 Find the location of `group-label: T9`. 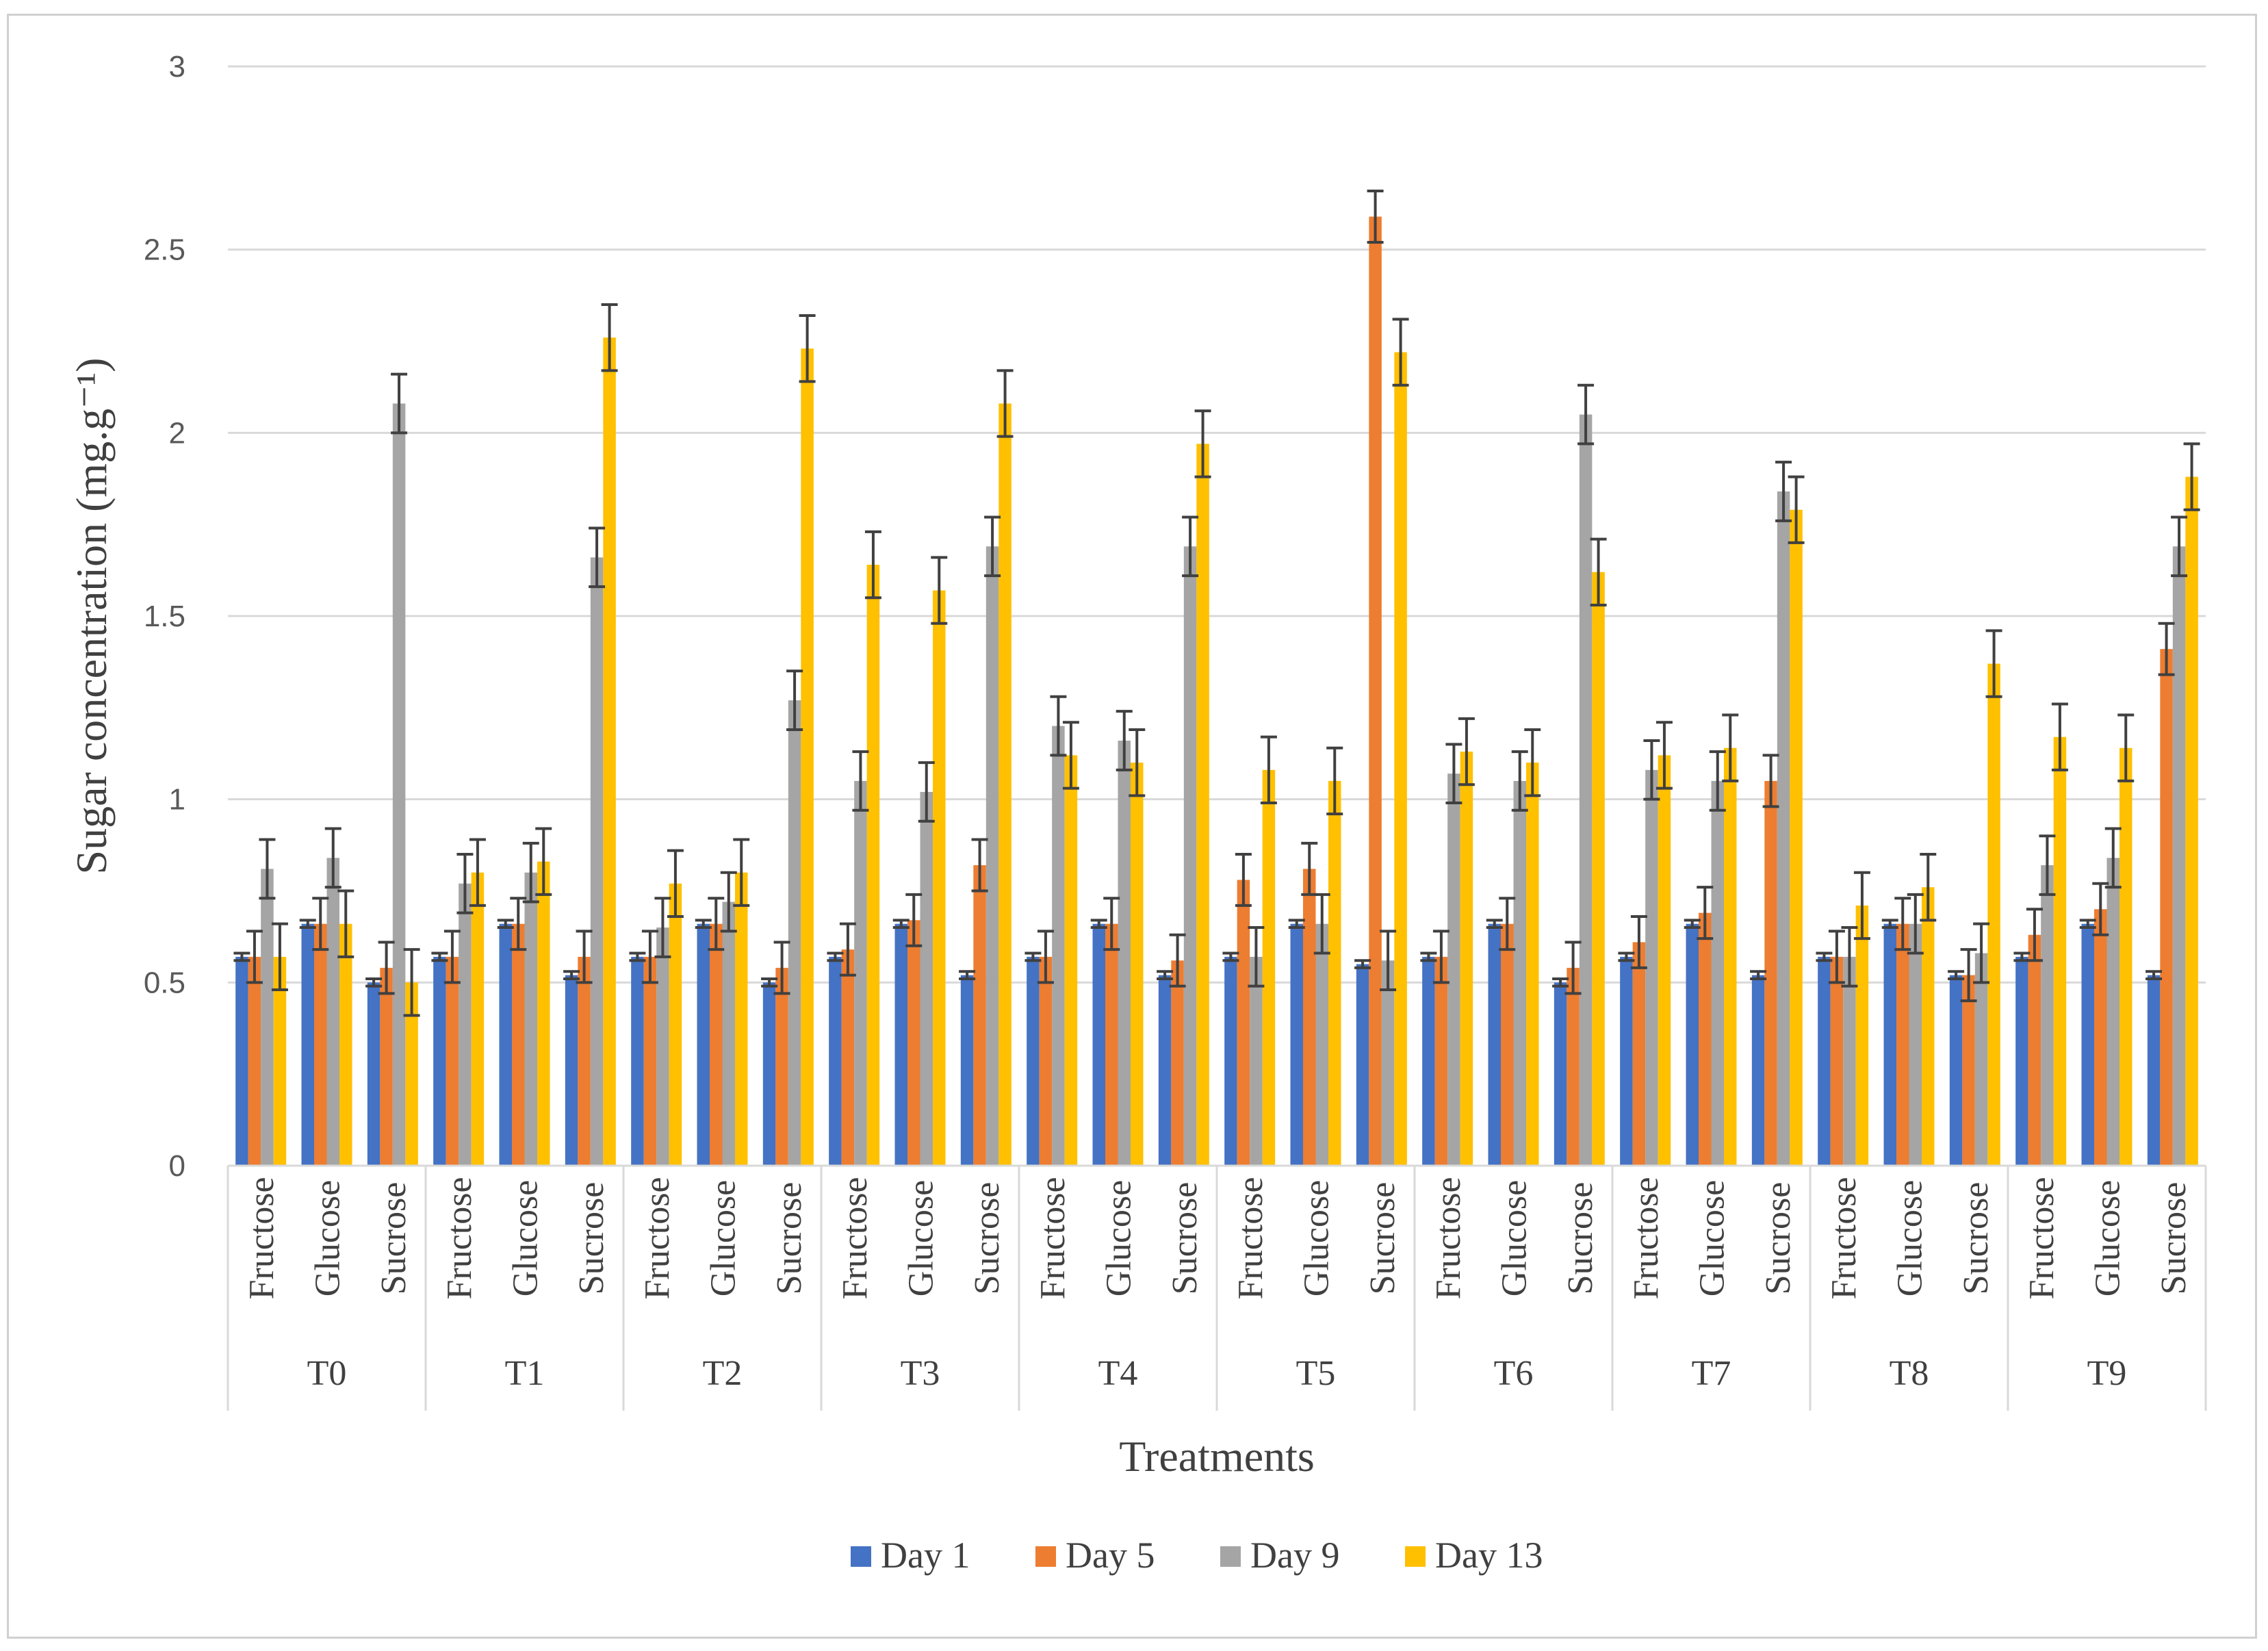

group-label: T9 is located at coordinates (2107, 1373).